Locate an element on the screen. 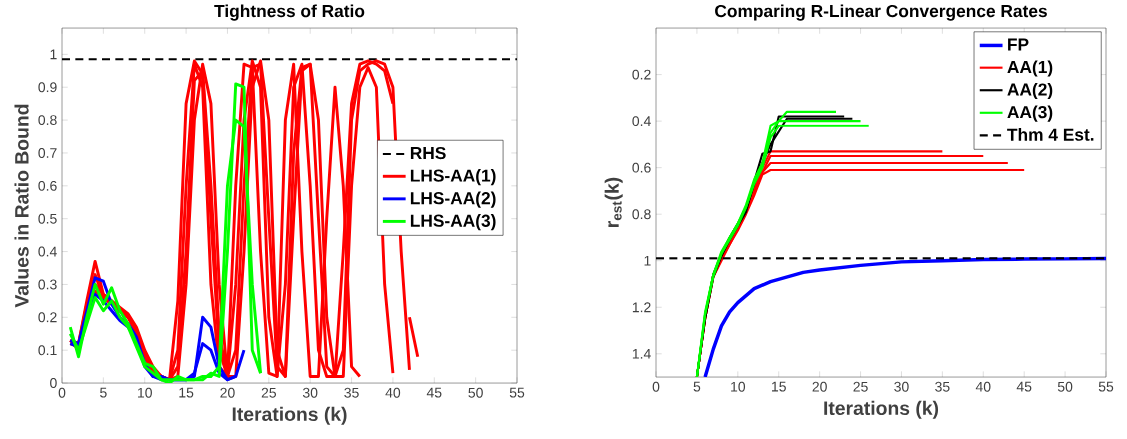 Image resolution: width=1127 pixels, height=439 pixels. y-tick-label: 1.4 is located at coordinates (641, 353).